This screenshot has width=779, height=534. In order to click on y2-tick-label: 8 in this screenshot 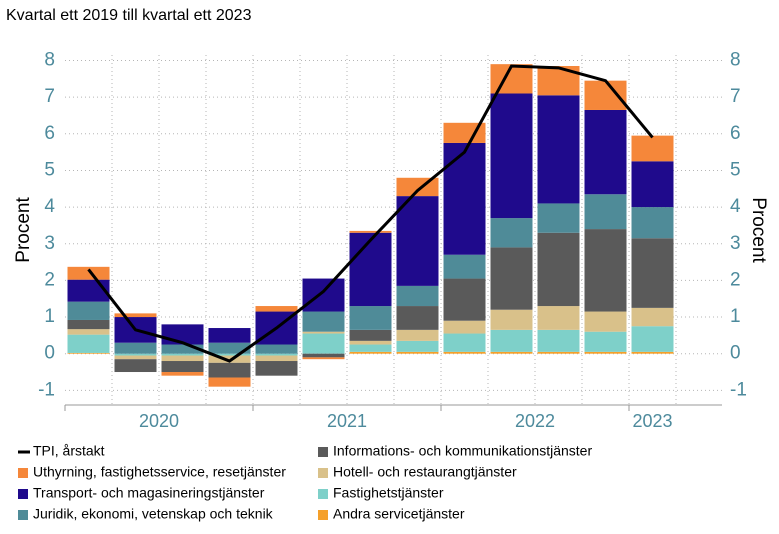, I will do `click(735, 60)`.